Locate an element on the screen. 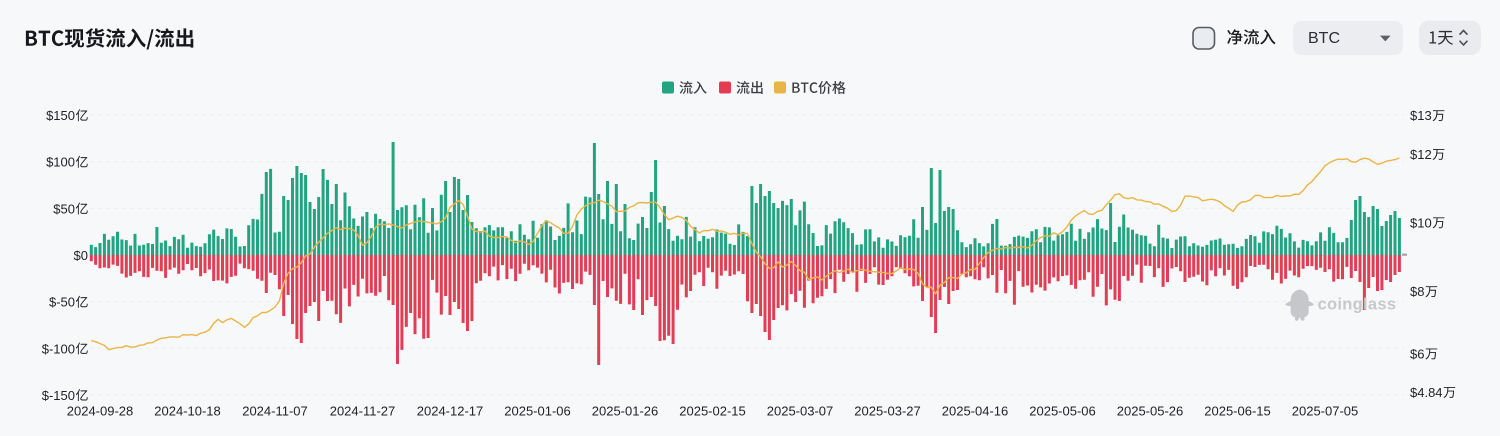  svg-text: 2025-07-05 is located at coordinates (1325, 411).